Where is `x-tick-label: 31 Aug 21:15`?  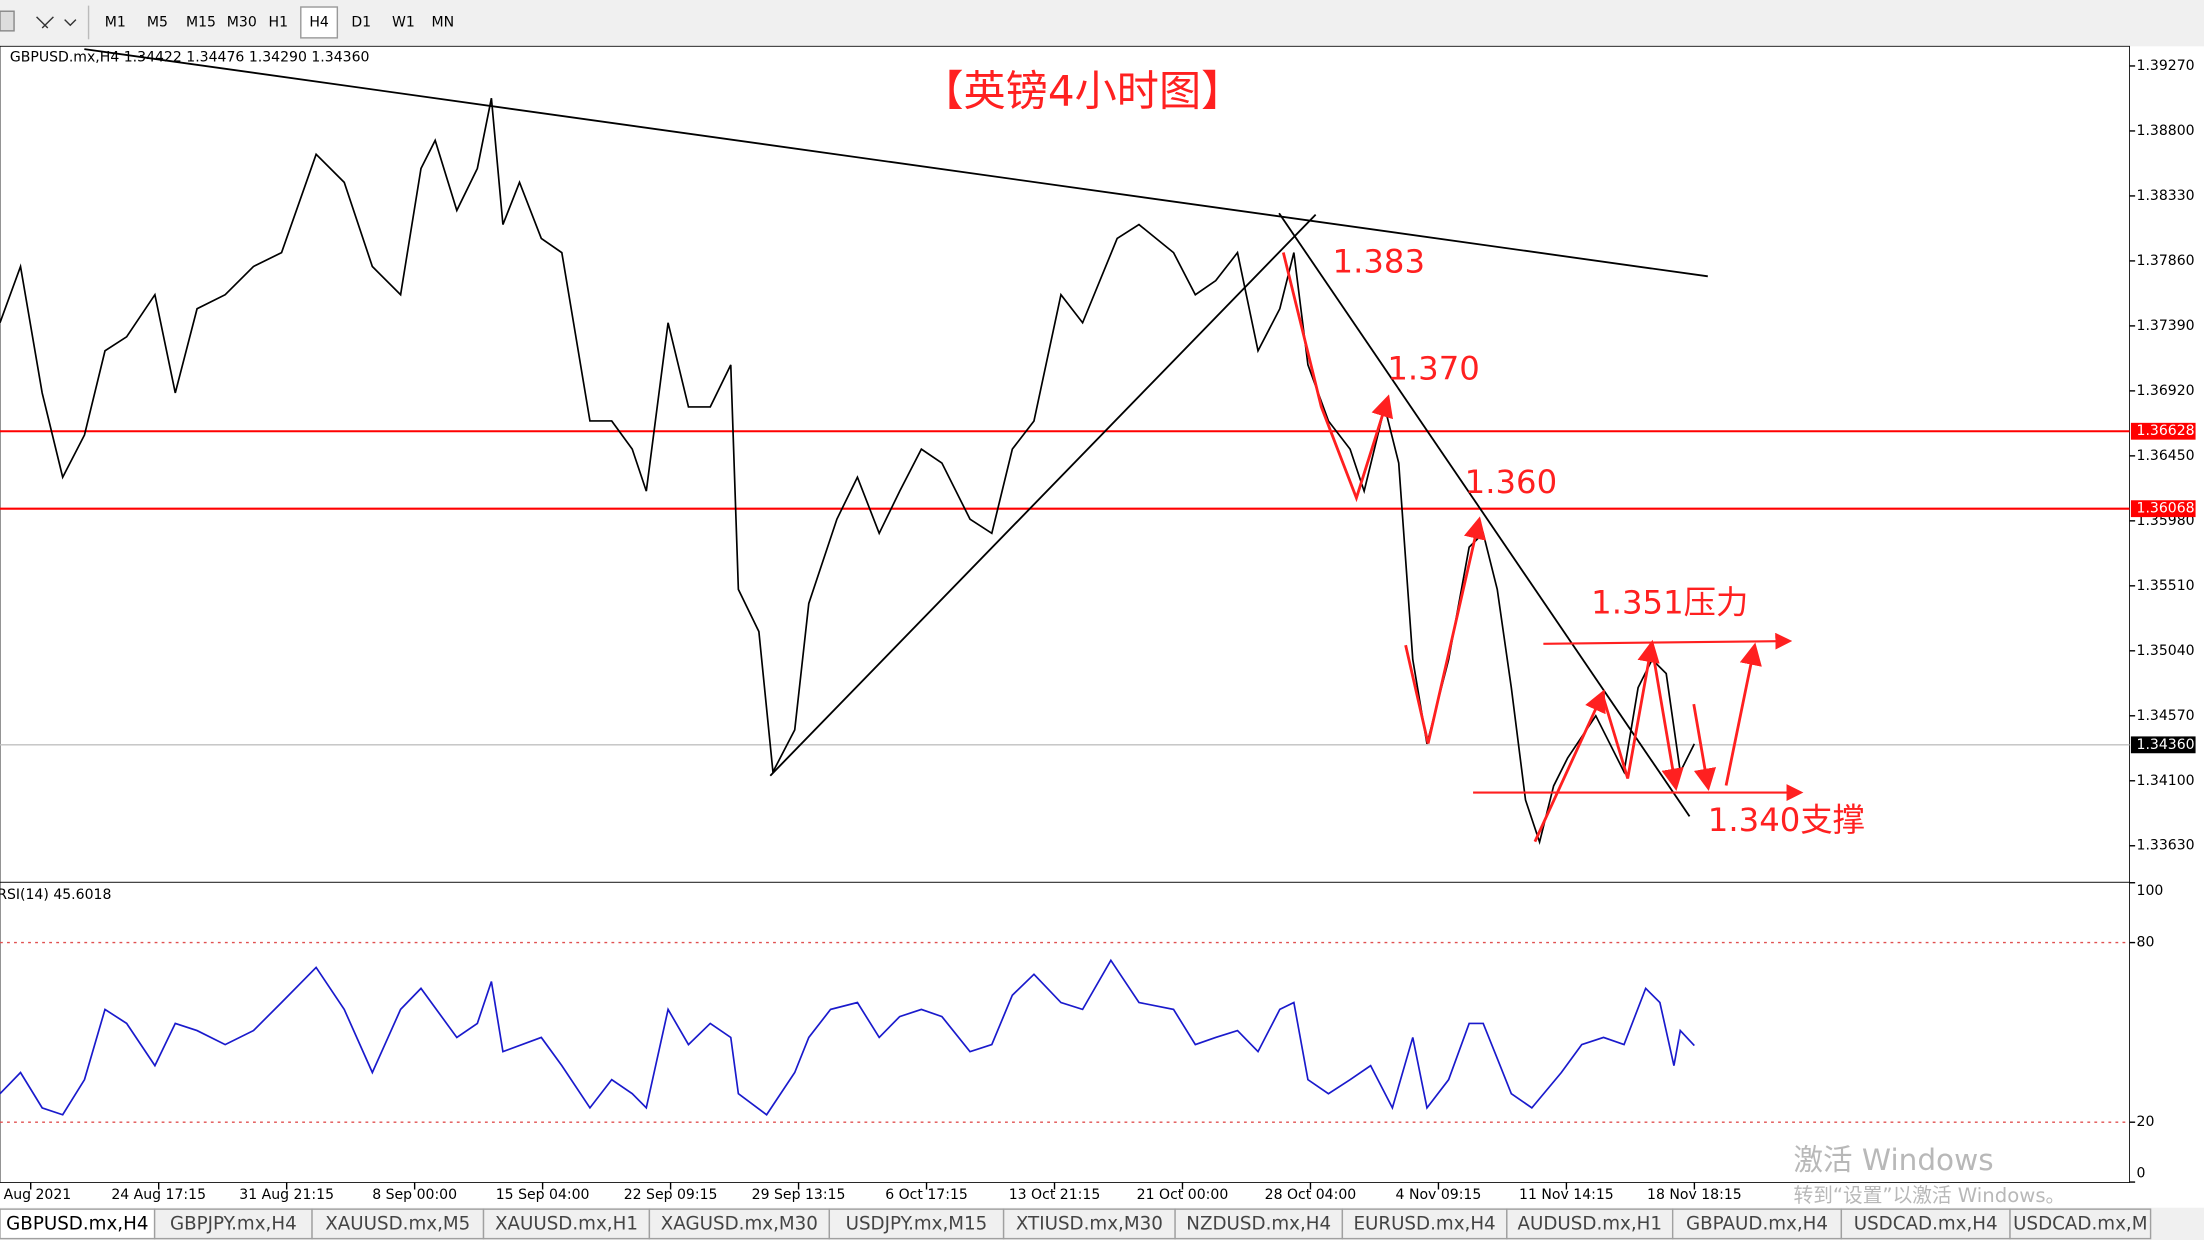 x-tick-label: 31 Aug 21:15 is located at coordinates (286, 1195).